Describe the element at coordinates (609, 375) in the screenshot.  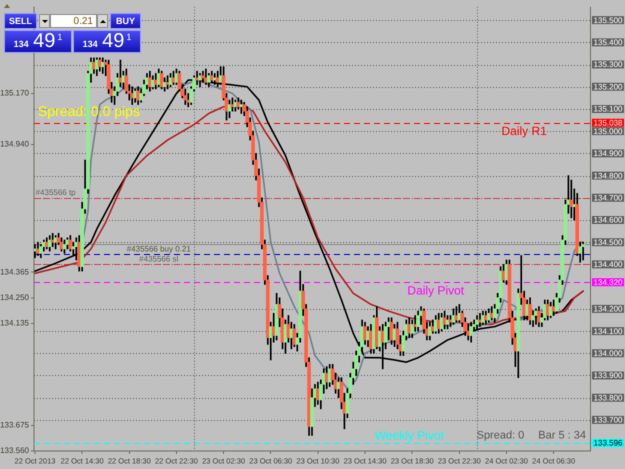
I see `ref-line-label: 133.900` at that location.